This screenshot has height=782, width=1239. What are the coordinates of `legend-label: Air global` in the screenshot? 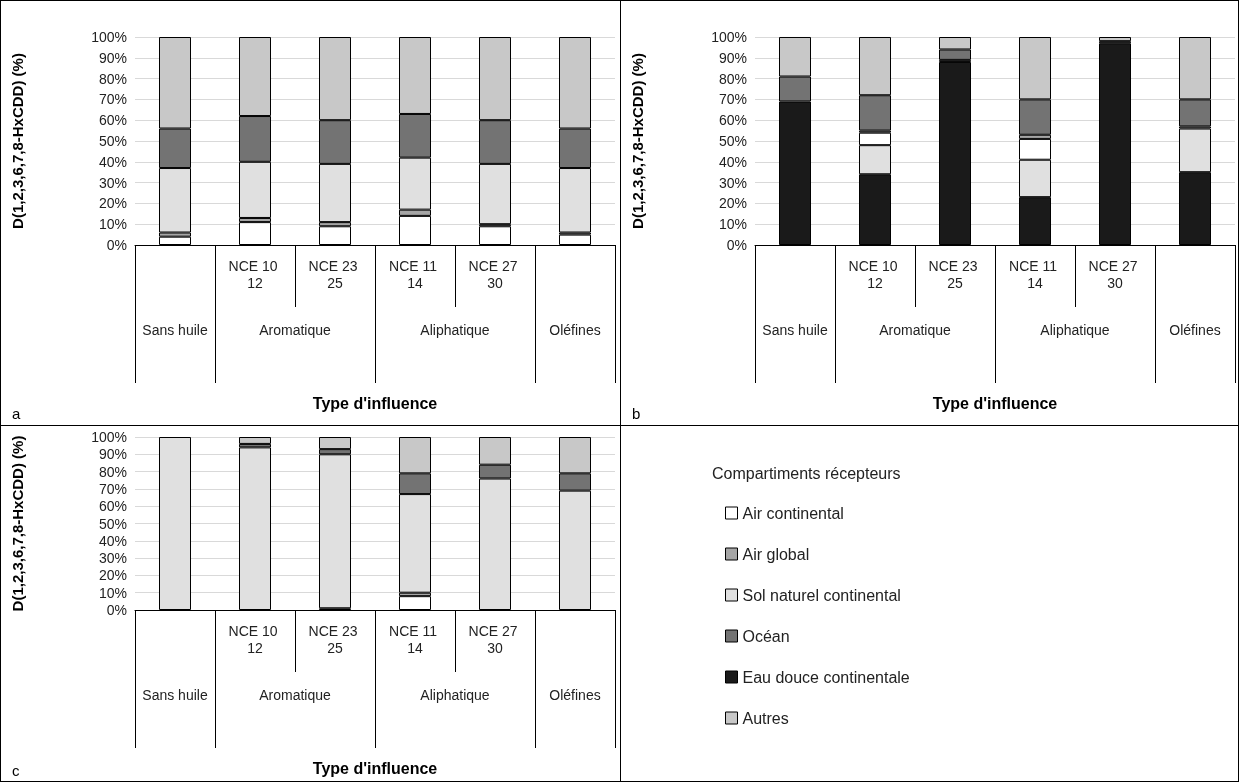 It's located at (776, 554).